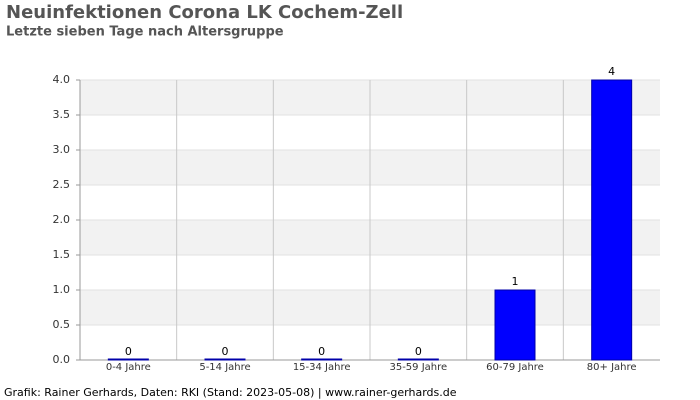 Image resolution: width=700 pixels, height=400 pixels. I want to click on data-label: 1, so click(515, 281).